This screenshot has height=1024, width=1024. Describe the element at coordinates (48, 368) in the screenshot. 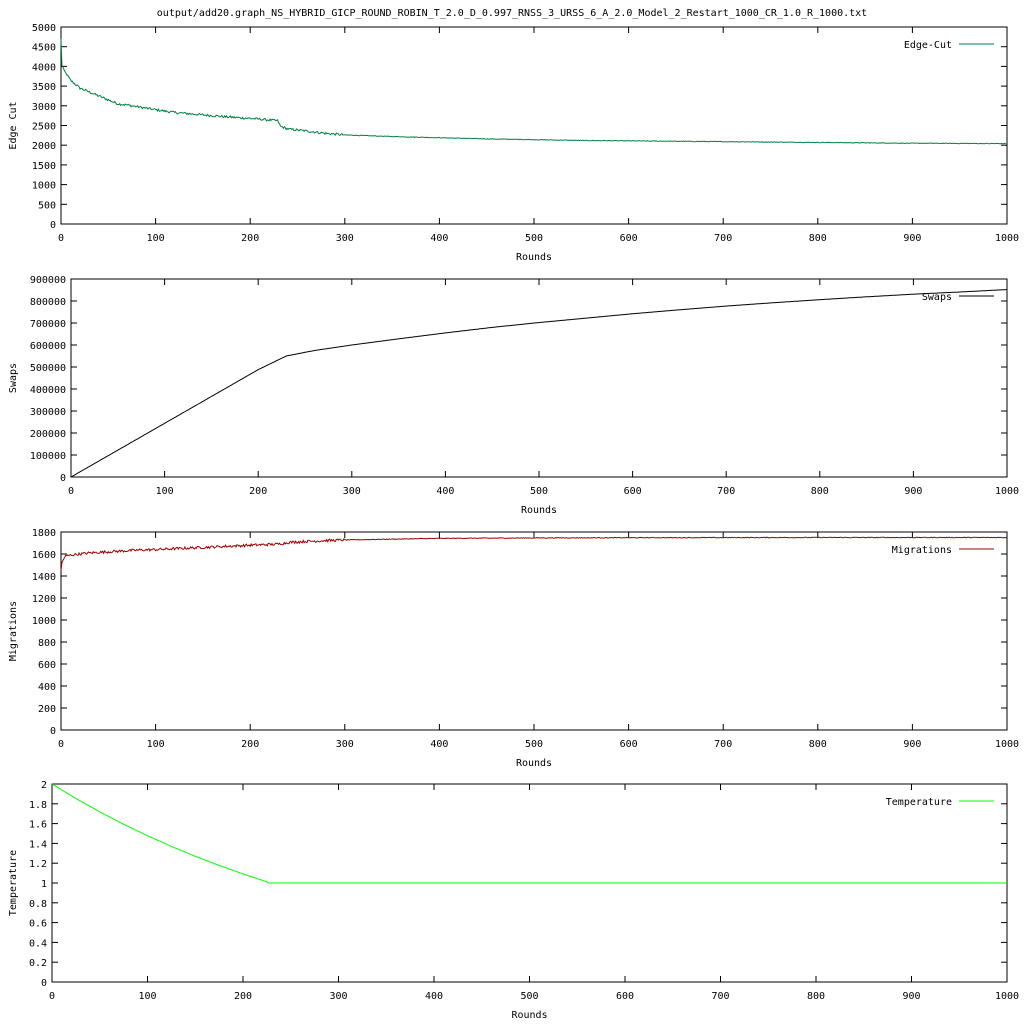

I see `y-tick-label: 500000` at that location.